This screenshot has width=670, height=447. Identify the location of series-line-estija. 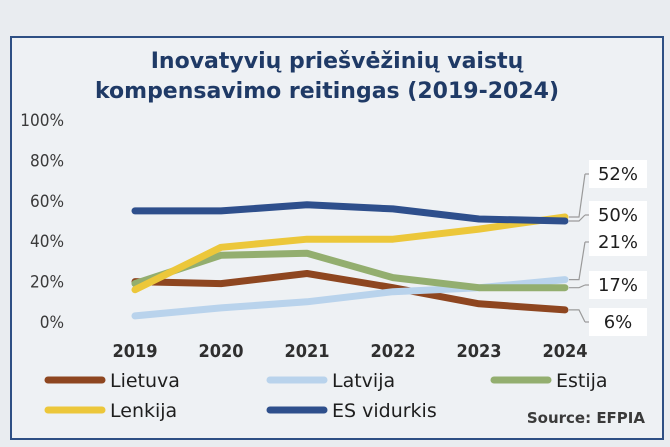
(350, 270).